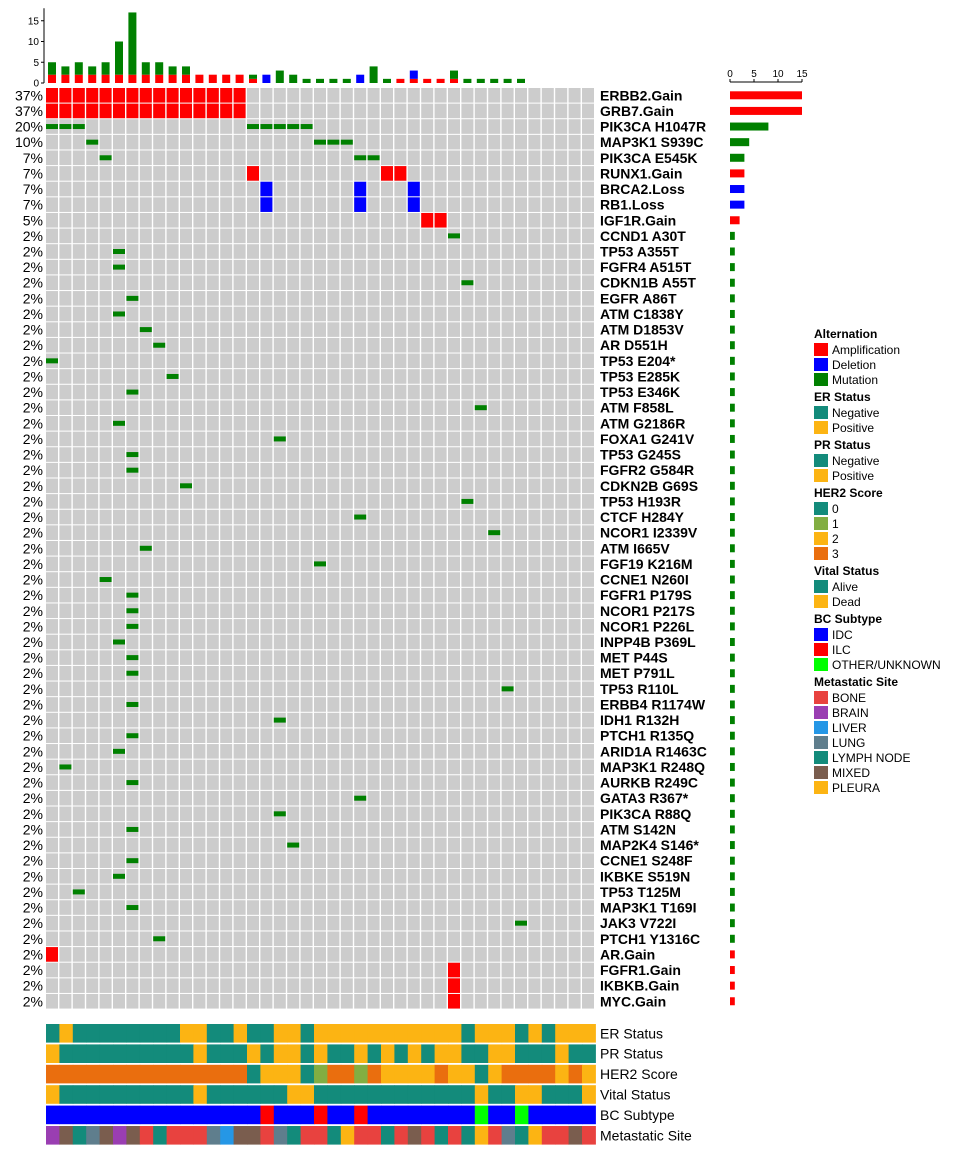 This screenshot has width=960, height=1157. I want to click on top-bar-amp, so click(239, 78).